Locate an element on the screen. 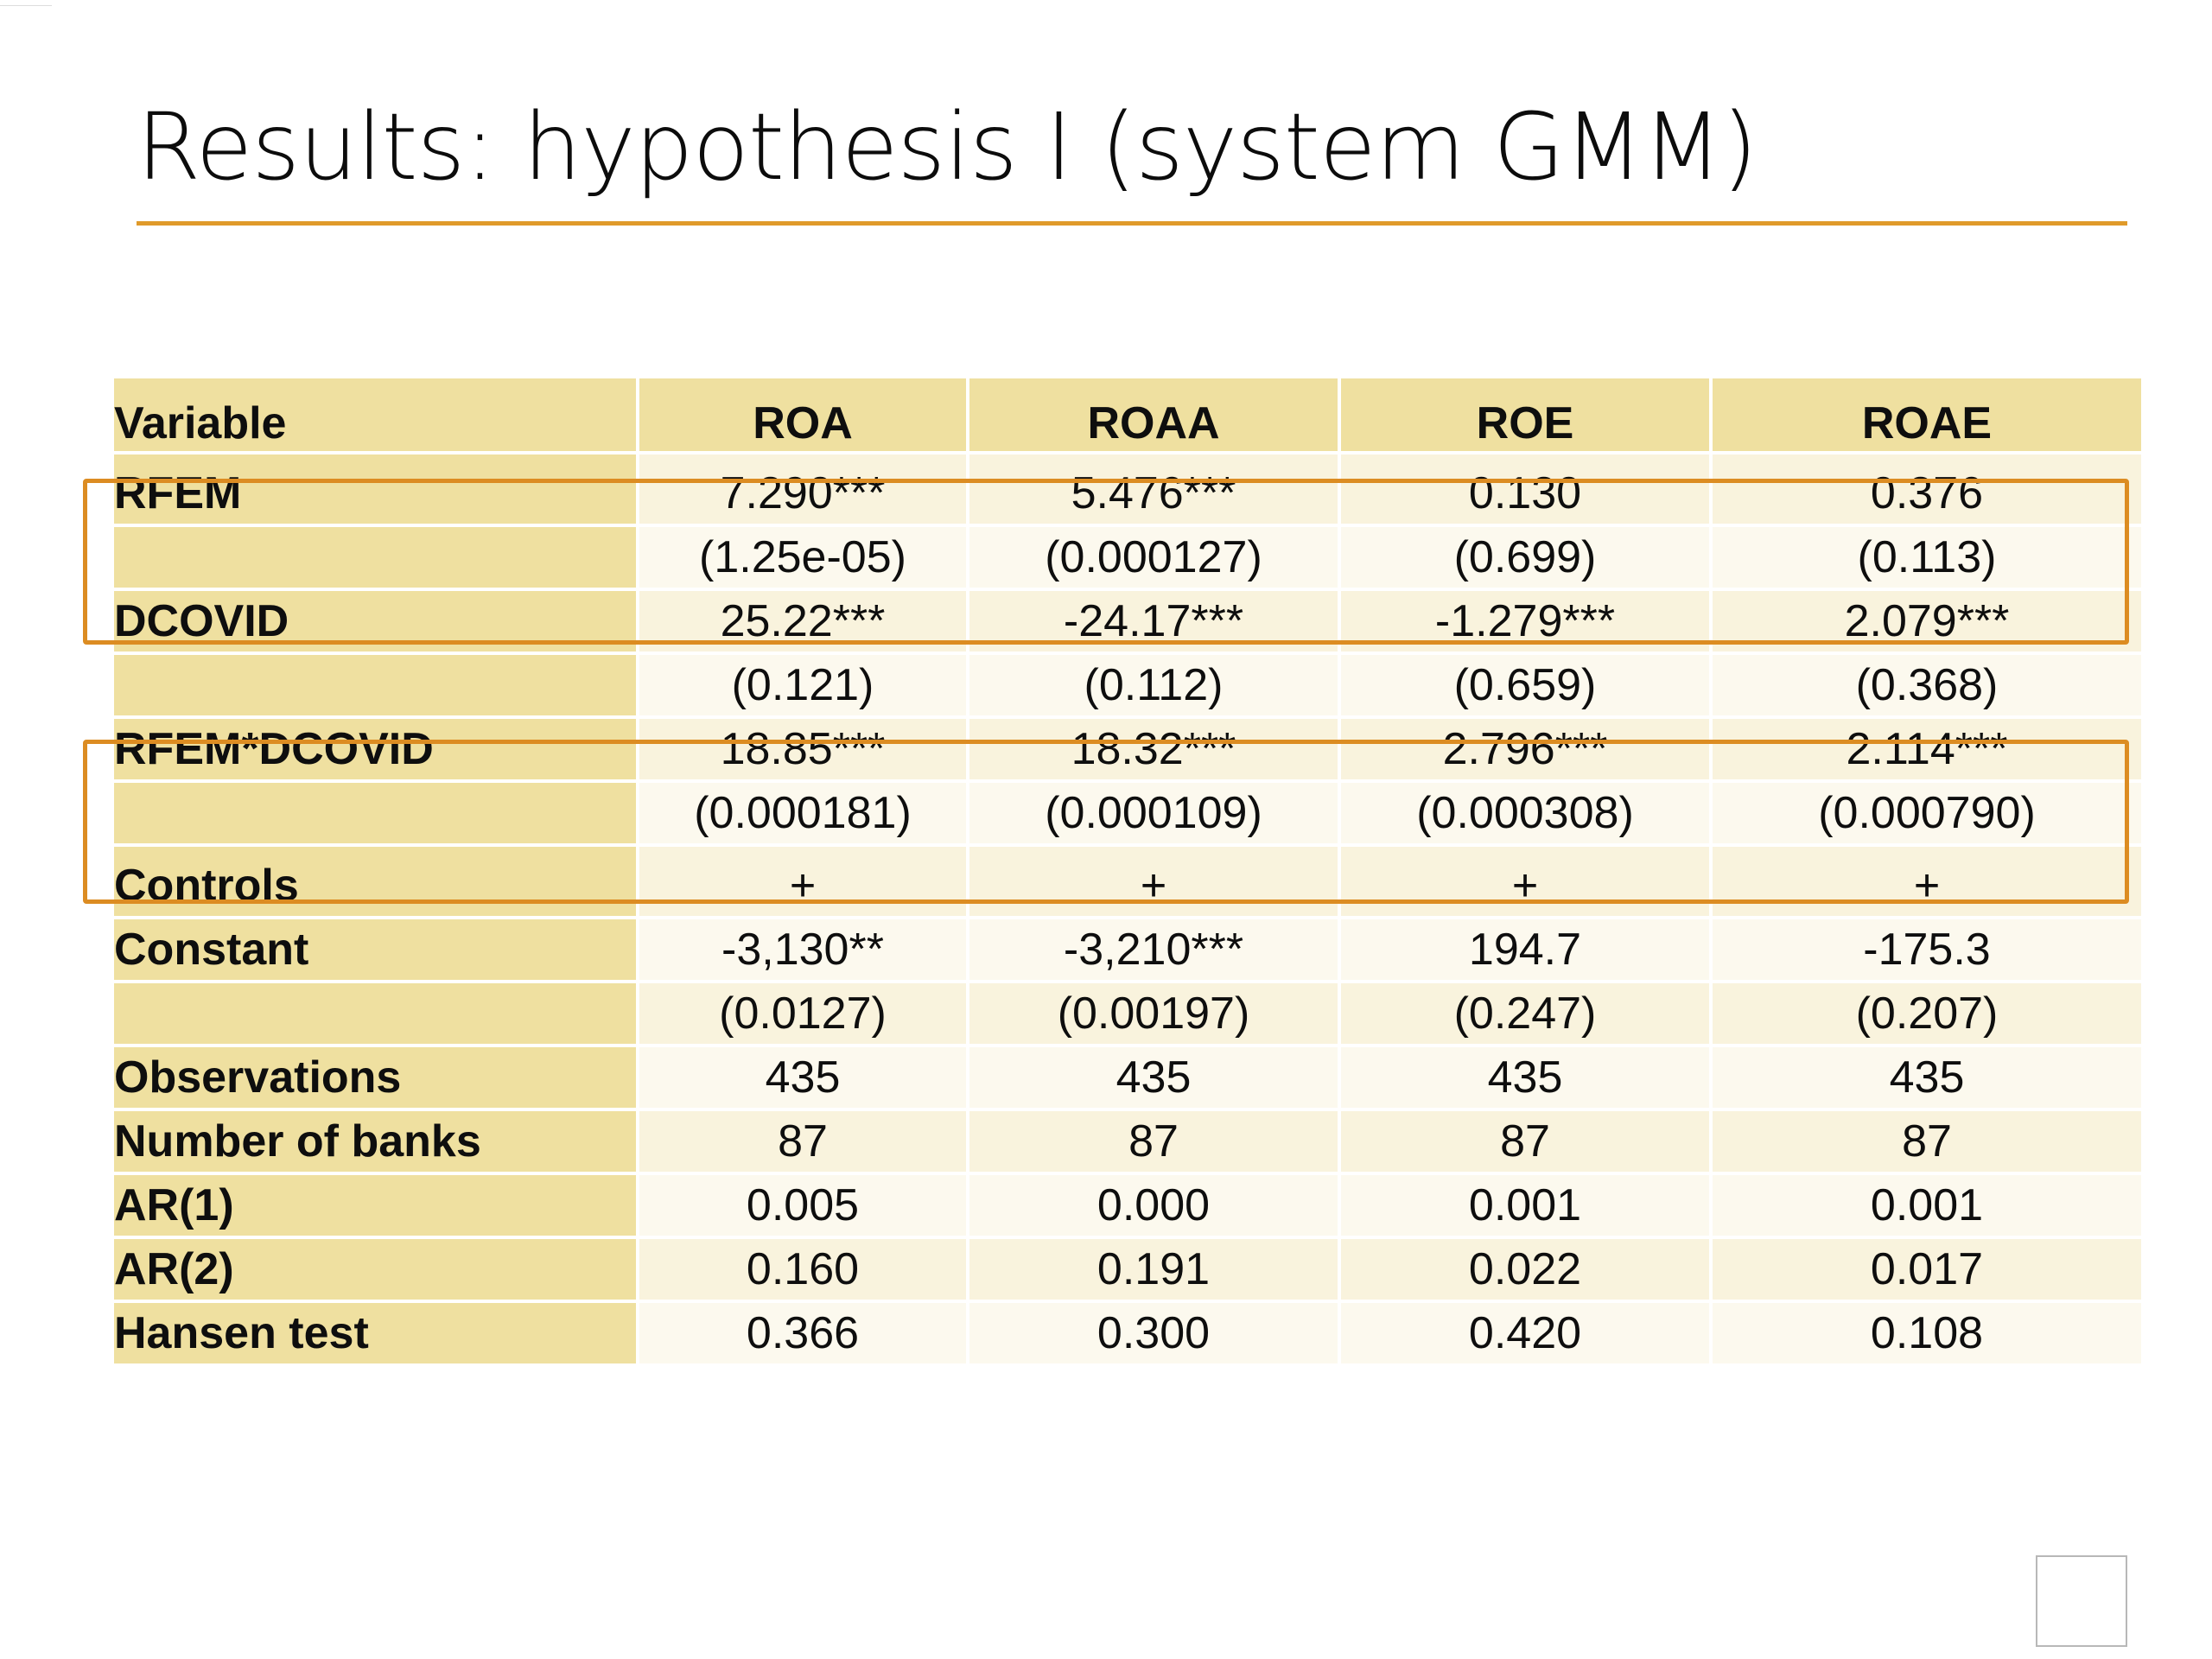  row-label: RFEM is located at coordinates (375, 489).